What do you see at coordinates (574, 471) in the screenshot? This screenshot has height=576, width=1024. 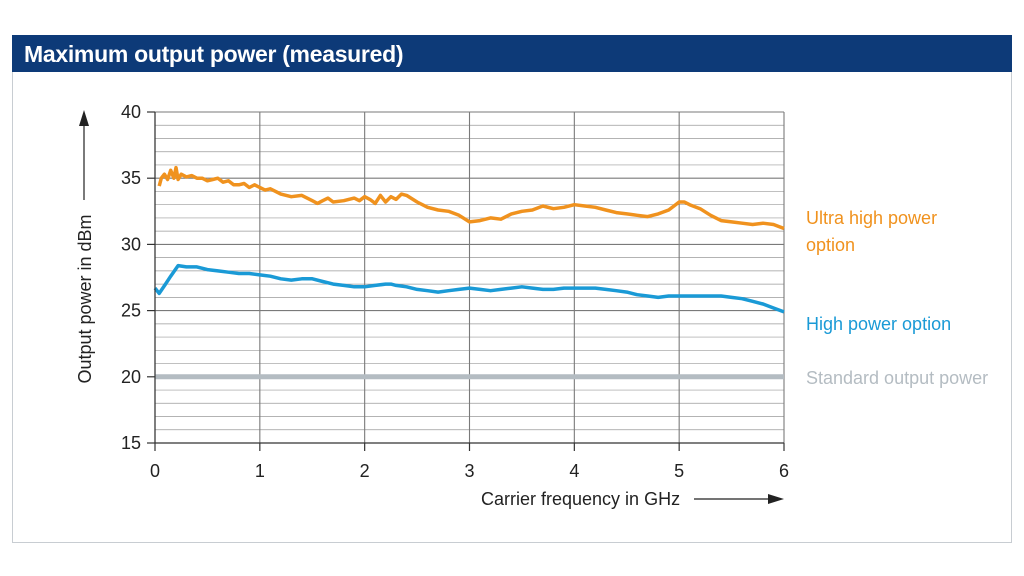 I see `x-tick-label: 4` at bounding box center [574, 471].